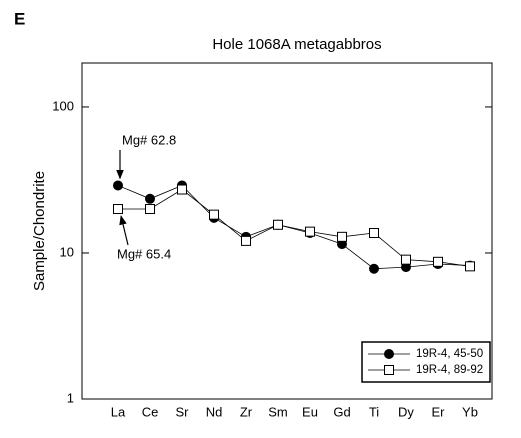 The image size is (521, 438). What do you see at coordinates (278, 411) in the screenshot?
I see `x-tick-label: Sm` at bounding box center [278, 411].